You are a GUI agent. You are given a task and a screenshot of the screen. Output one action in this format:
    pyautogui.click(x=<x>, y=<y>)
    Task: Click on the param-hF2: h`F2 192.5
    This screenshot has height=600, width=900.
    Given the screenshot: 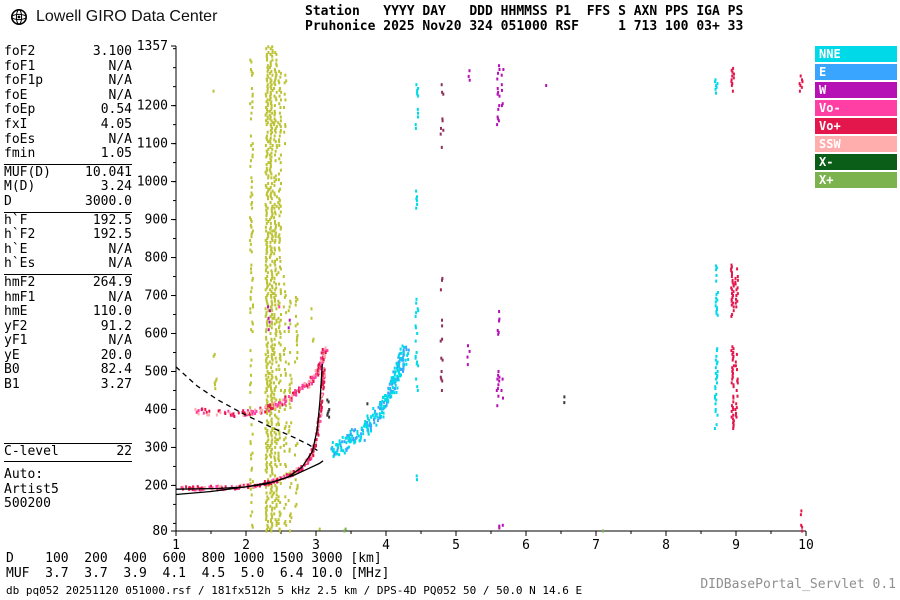 What is the action you would take?
    pyautogui.click(x=68, y=235)
    